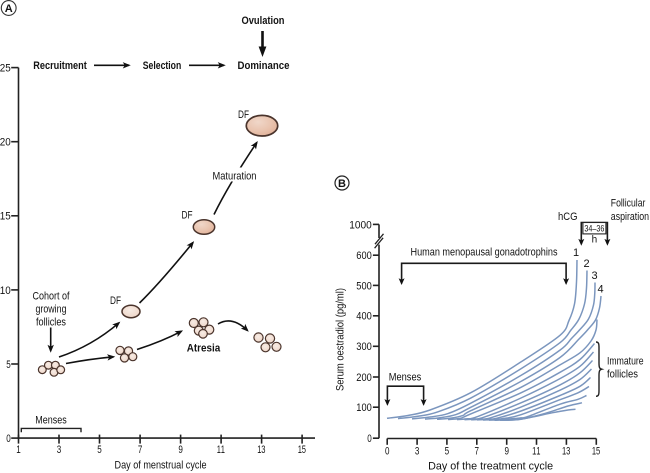  What do you see at coordinates (342, 184) in the screenshot?
I see `svg-text: B` at bounding box center [342, 184].